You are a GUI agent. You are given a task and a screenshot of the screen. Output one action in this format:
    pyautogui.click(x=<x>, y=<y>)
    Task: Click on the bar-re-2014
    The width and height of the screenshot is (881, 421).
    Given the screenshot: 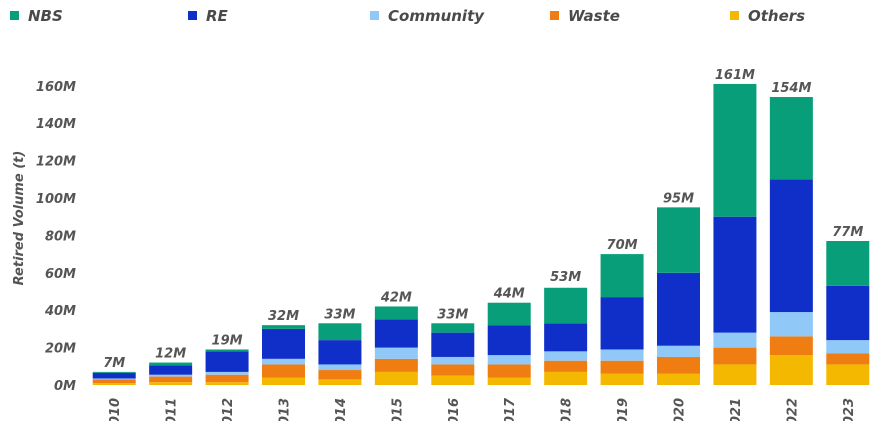 What is the action you would take?
    pyautogui.click(x=340, y=352)
    